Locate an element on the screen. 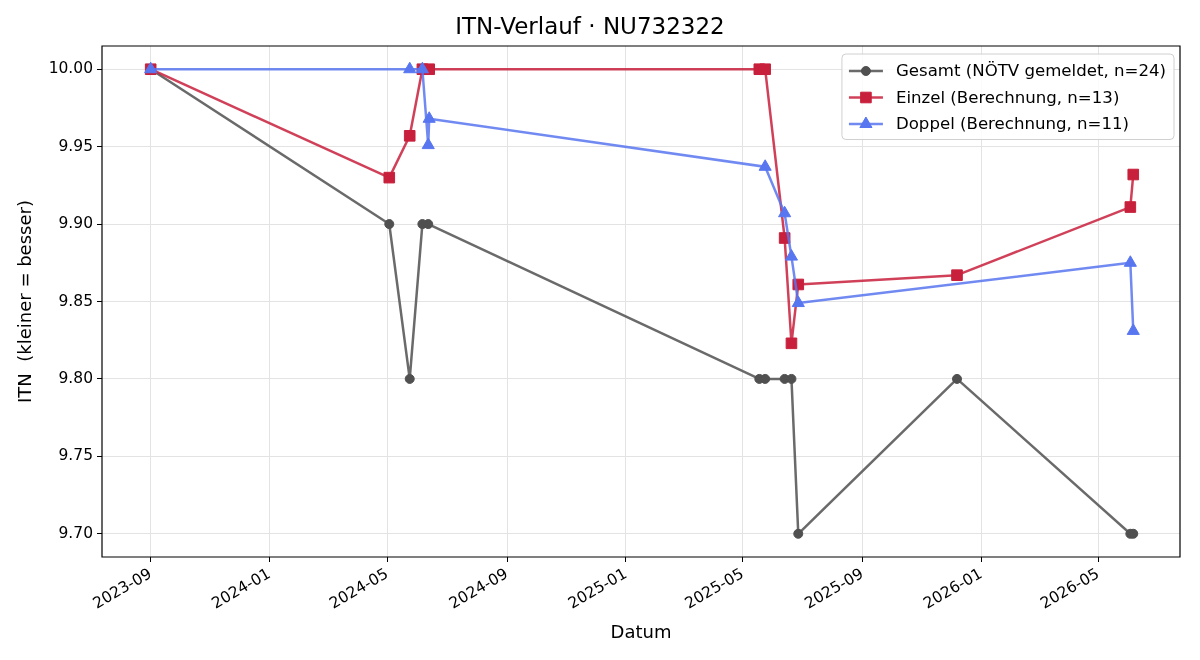 Image resolution: width=1200 pixels, height=660 pixels. y-tick-label: 9.75 is located at coordinates (75, 455).